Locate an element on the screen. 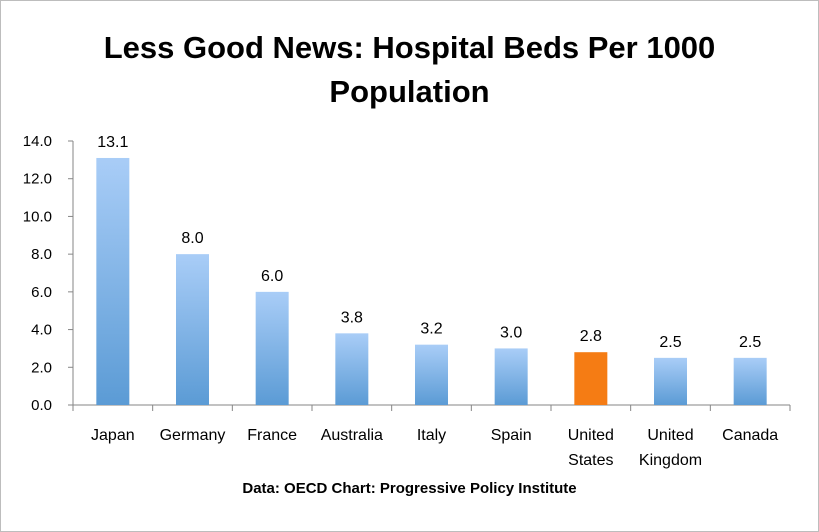 This screenshot has height=532, width=819. data-label: 8.0 is located at coordinates (192, 238).